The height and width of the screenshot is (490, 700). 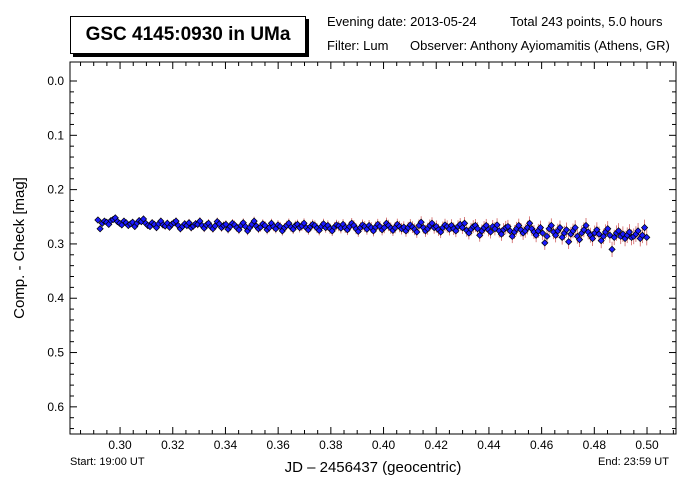 I want to click on chart-title: GSC 4145:0930 in UMa, so click(x=188, y=35).